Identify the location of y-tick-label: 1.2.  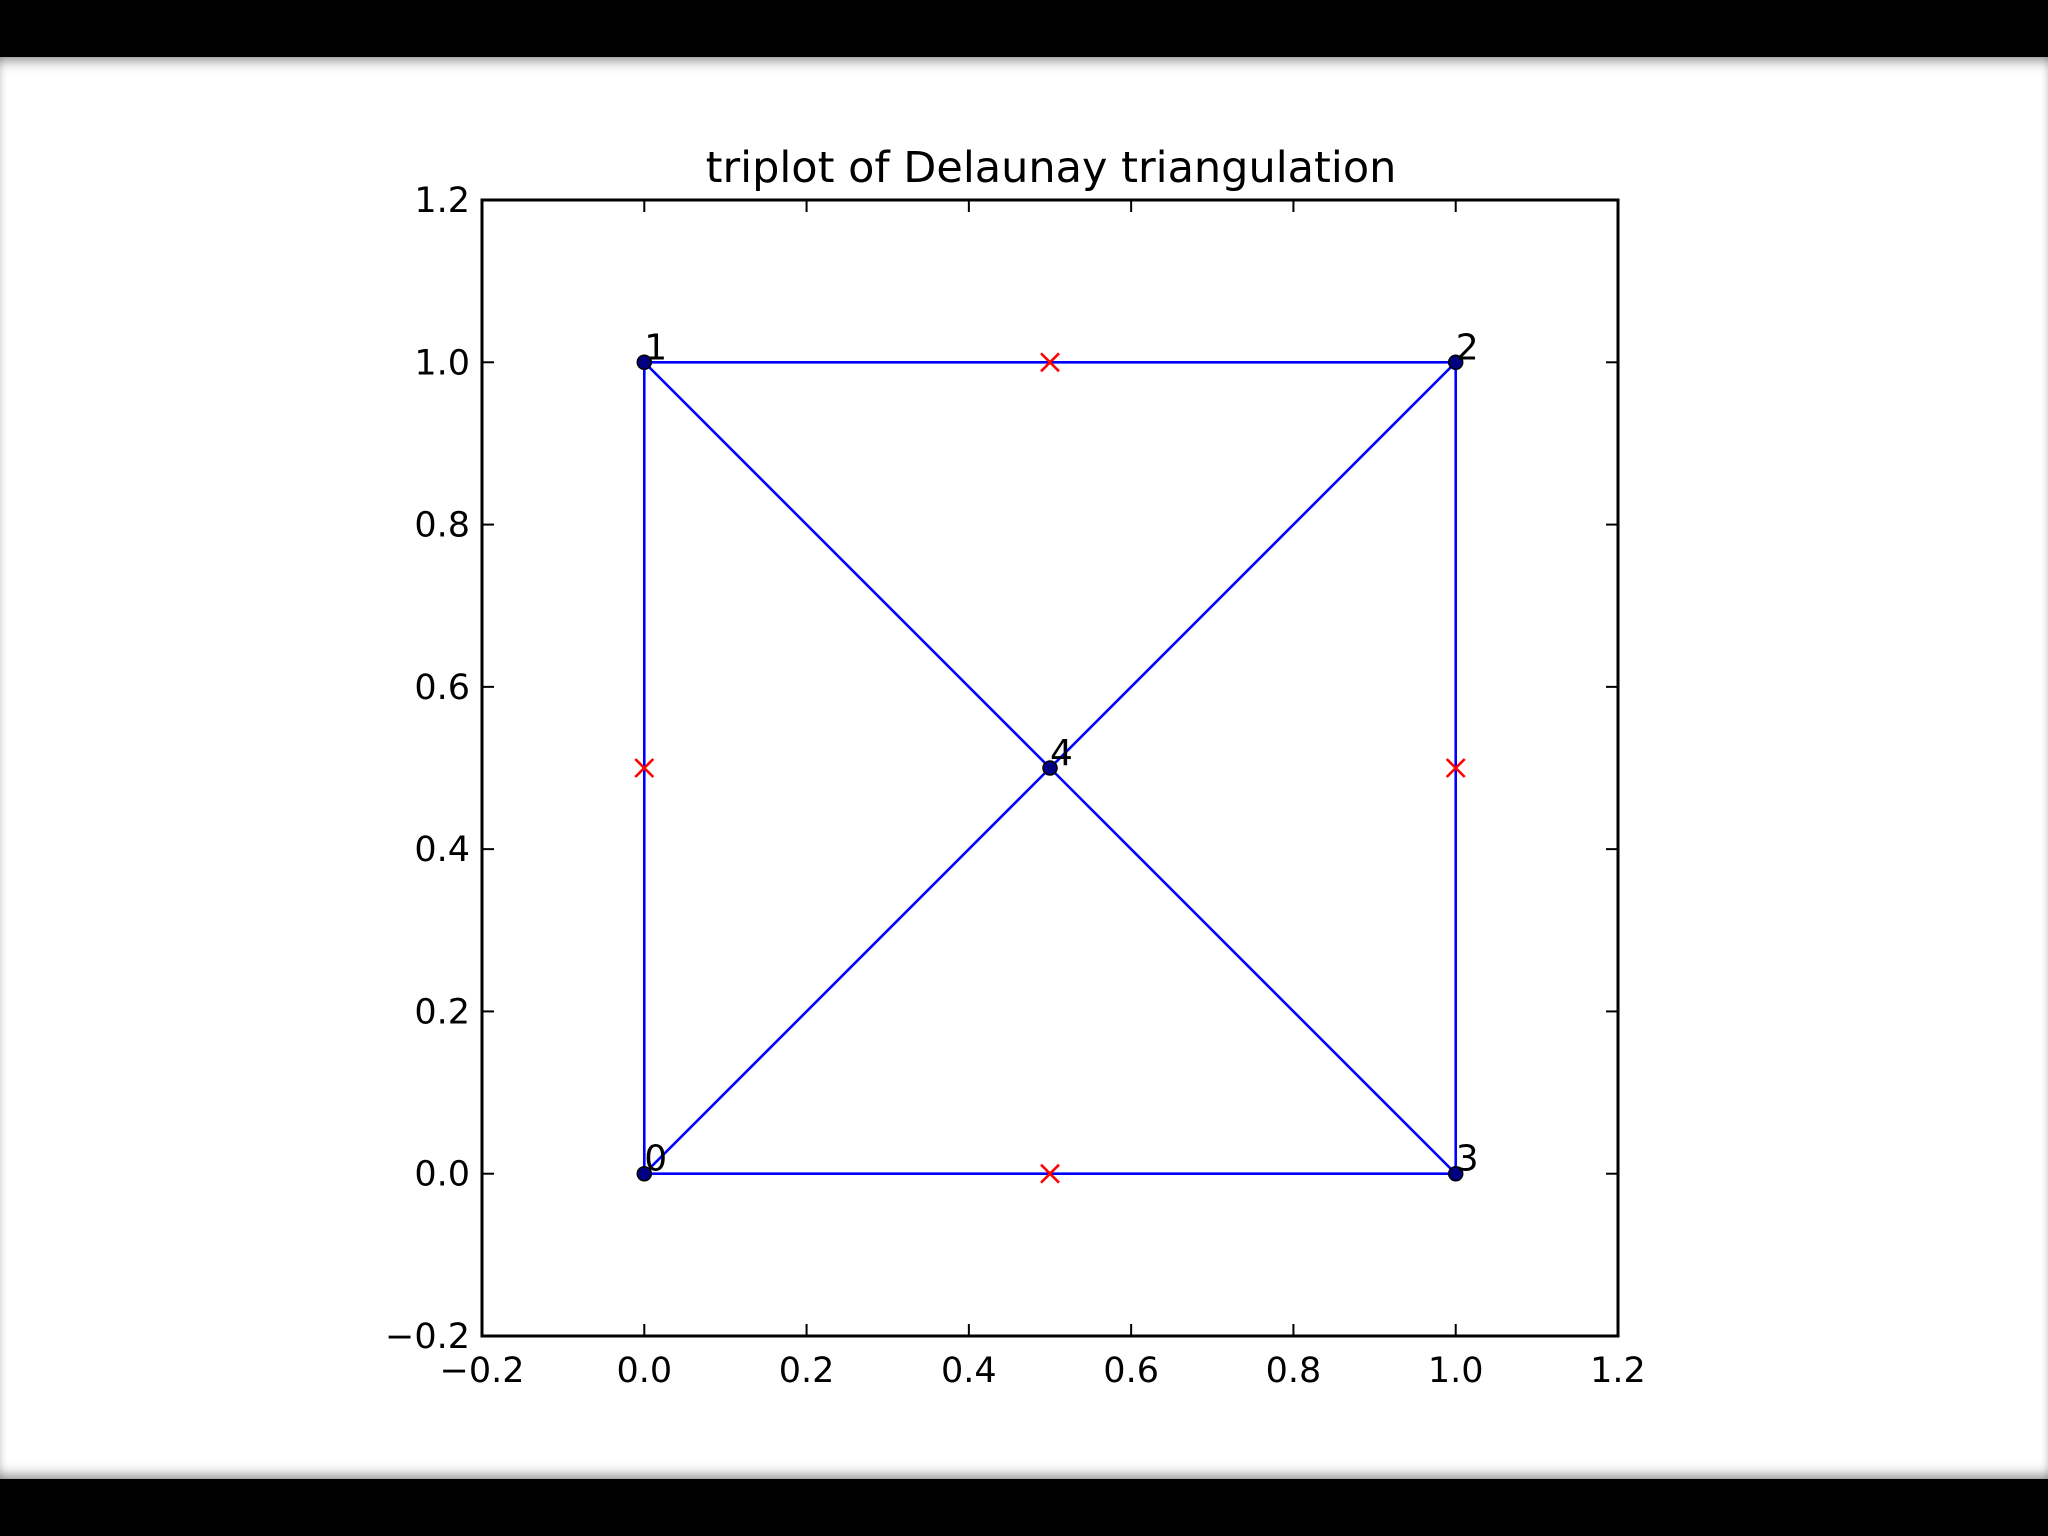
(442, 201).